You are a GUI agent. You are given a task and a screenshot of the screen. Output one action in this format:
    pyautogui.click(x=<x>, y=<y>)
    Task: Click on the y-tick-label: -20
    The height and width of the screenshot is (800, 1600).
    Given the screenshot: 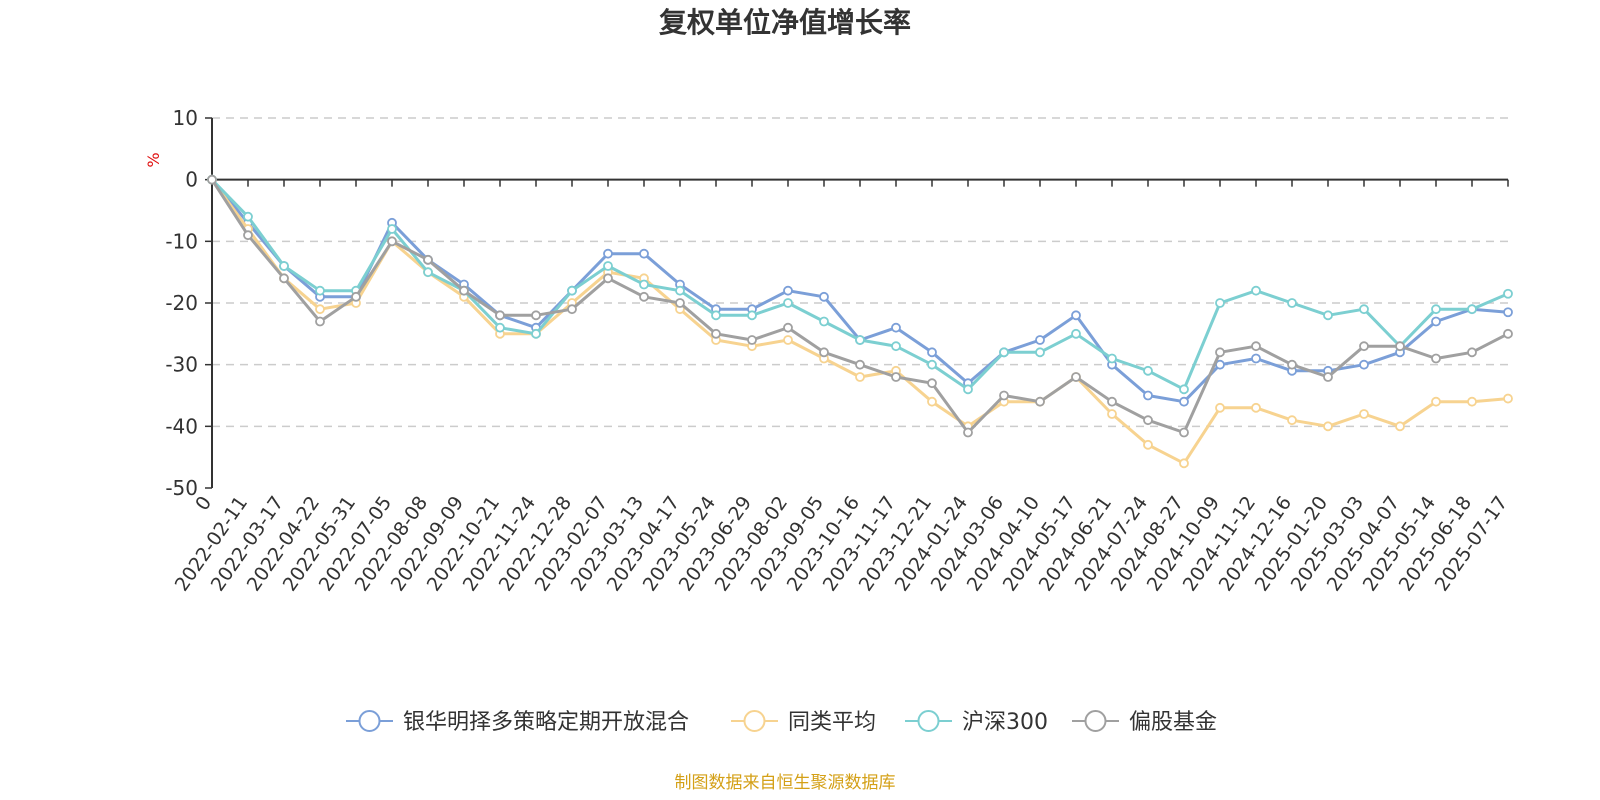 What is the action you would take?
    pyautogui.click(x=181, y=303)
    